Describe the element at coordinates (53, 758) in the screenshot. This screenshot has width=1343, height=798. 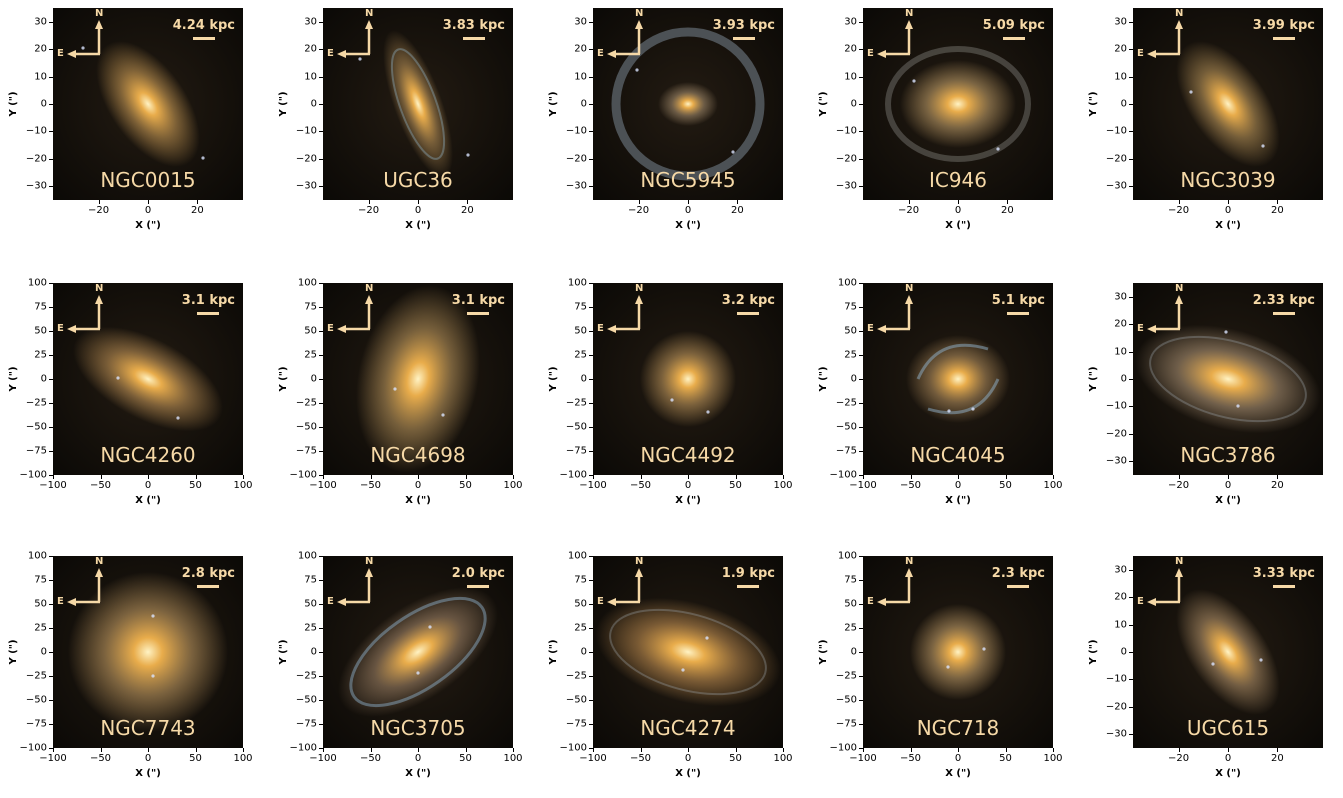
I see `x-tick-label: −100` at that location.